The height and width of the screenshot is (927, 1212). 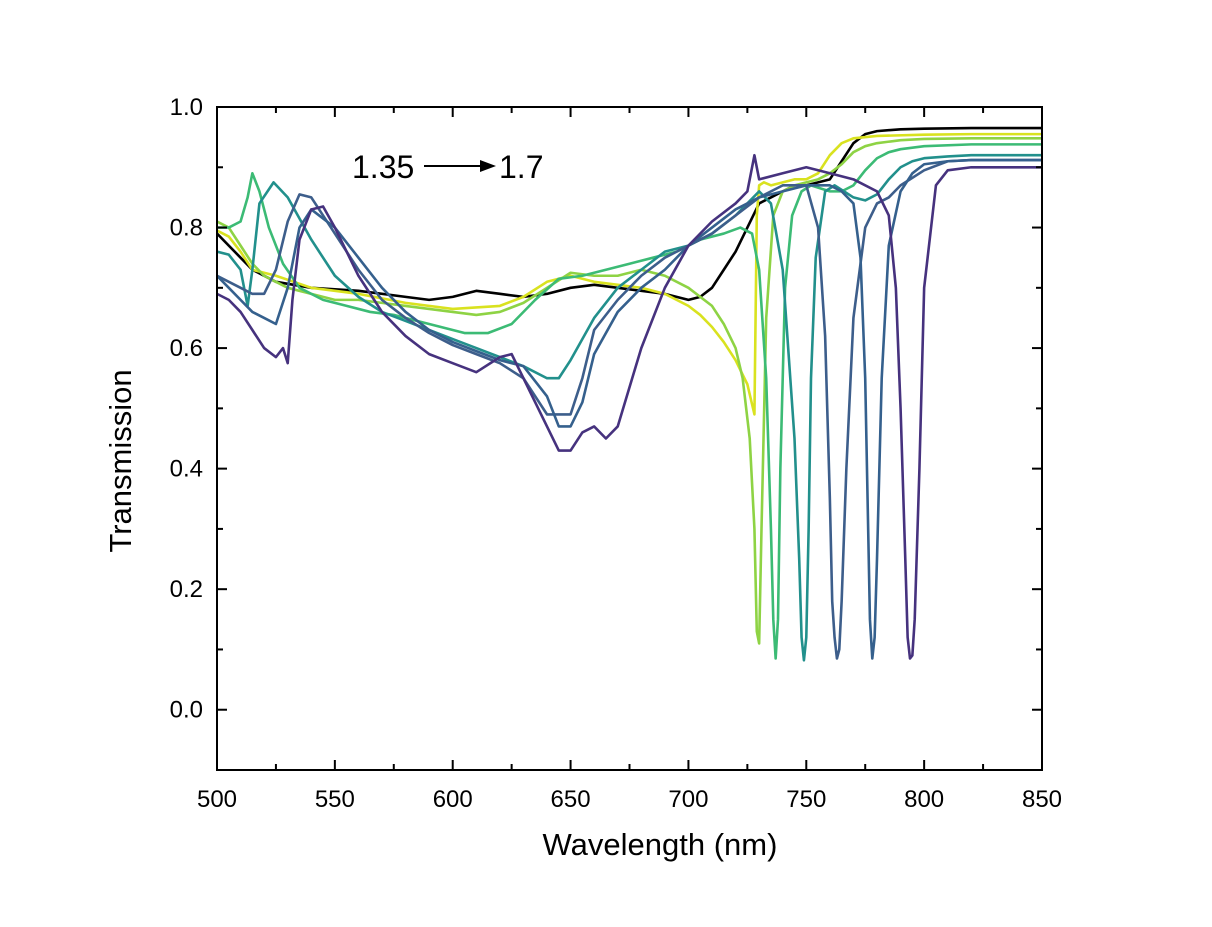 What do you see at coordinates (335, 799) in the screenshot?
I see `x-tick-label: 550` at bounding box center [335, 799].